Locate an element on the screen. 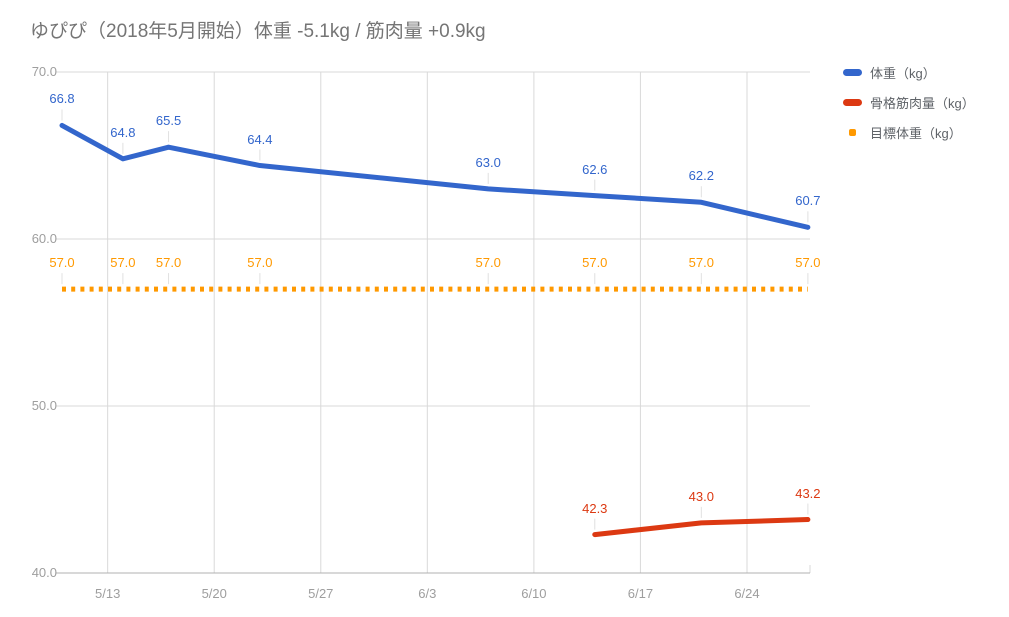  y-axis-tick-label: 40.0 is located at coordinates (44, 572).